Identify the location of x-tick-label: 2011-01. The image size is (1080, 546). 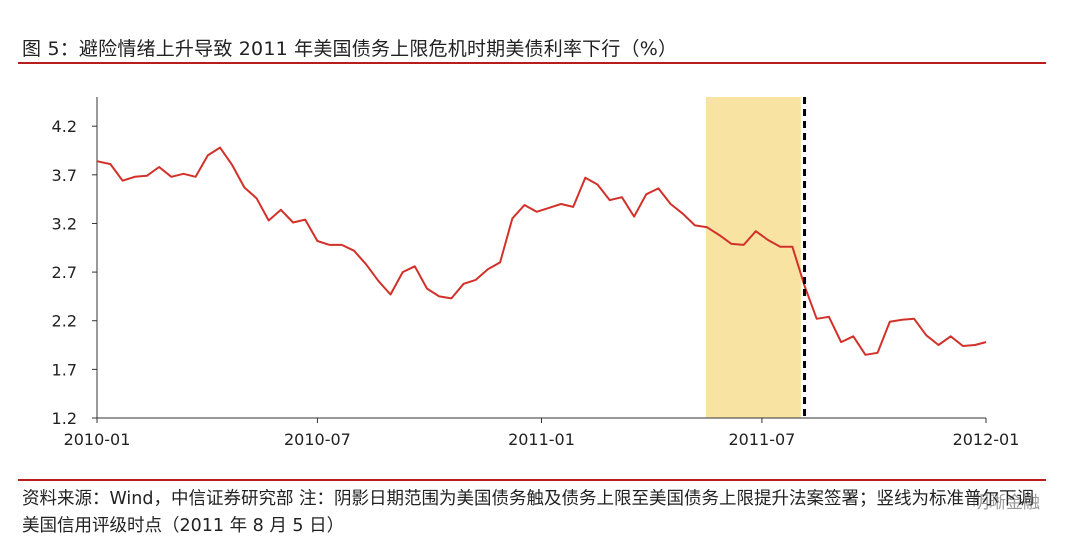
(541, 439).